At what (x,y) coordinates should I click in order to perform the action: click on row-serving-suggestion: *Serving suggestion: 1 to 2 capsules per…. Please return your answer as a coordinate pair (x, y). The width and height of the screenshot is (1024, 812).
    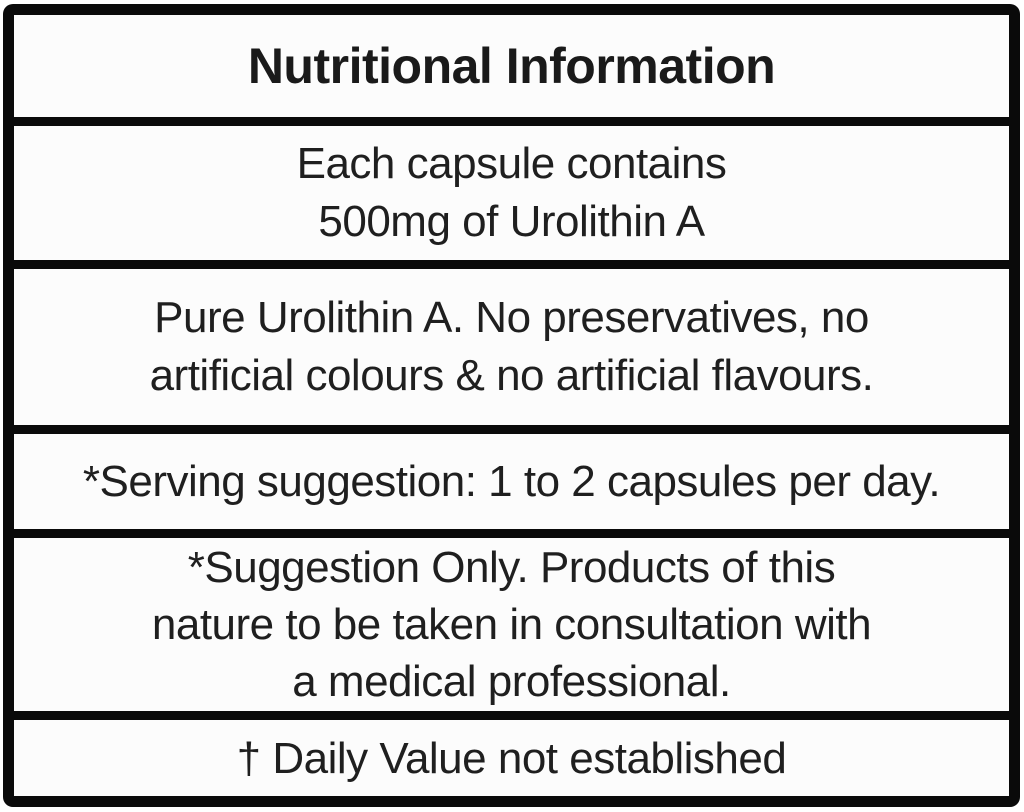
    Looking at the image, I should click on (511, 481).